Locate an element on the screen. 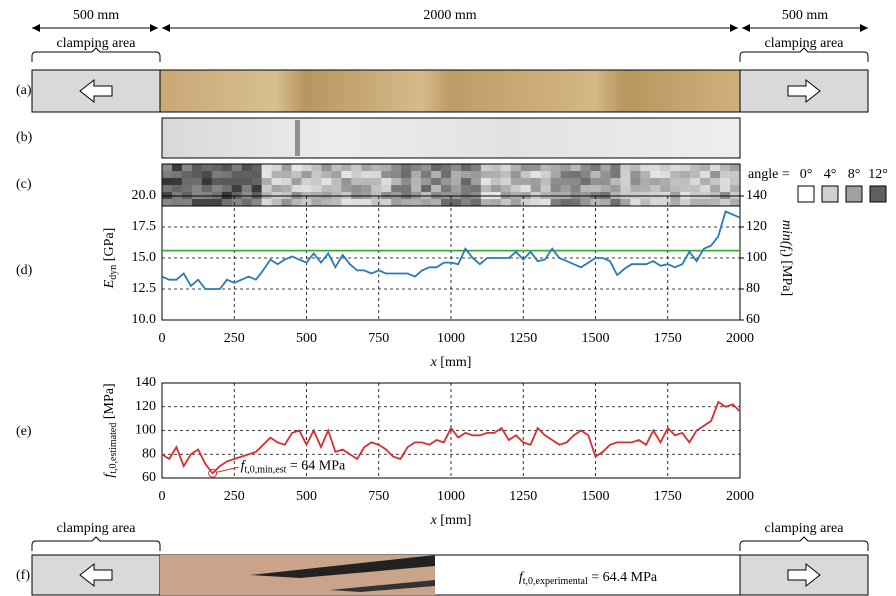  angle-legend-label: angle = is located at coordinates (769, 174).